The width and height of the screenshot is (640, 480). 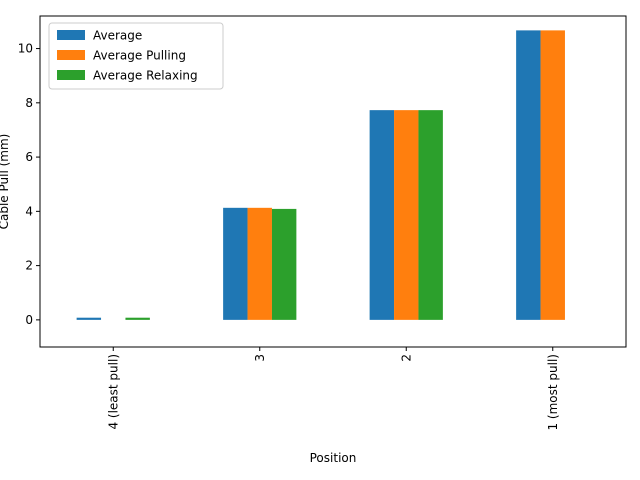 What do you see at coordinates (260, 358) in the screenshot?
I see `x-tick-label: 3` at bounding box center [260, 358].